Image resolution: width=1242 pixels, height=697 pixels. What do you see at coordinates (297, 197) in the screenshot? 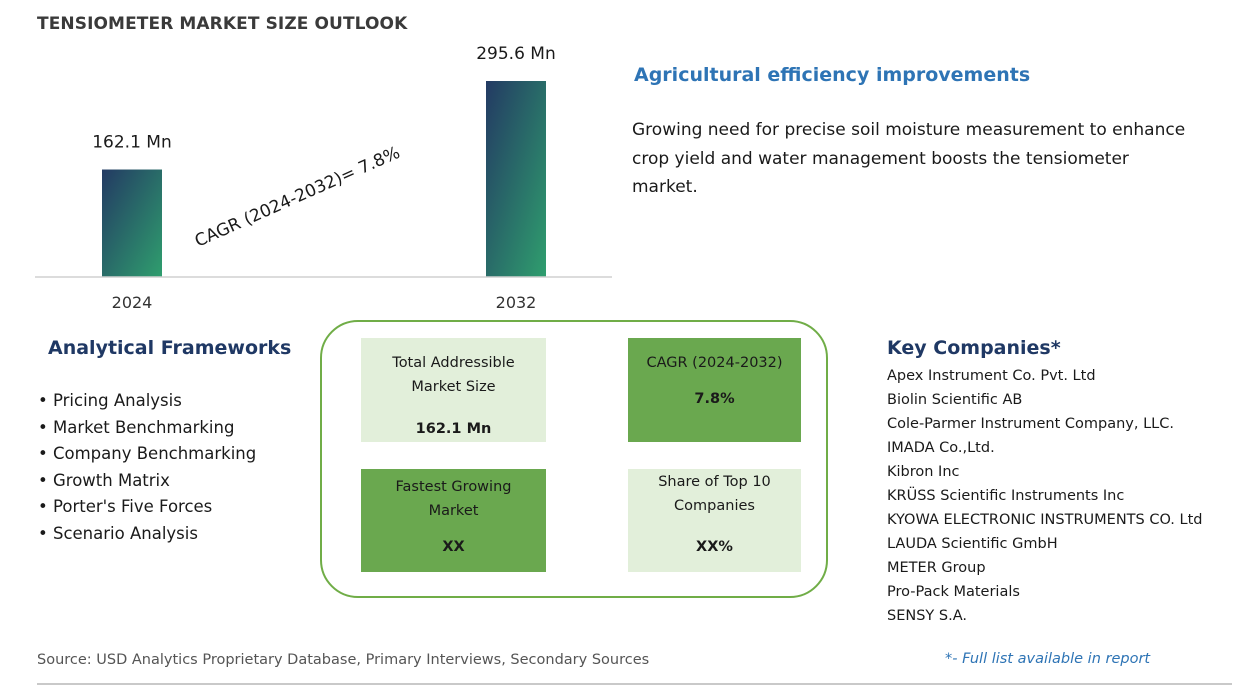
I see `cagr-annotation: CAGR (2024-2032)= 7.8%` at bounding box center [297, 197].